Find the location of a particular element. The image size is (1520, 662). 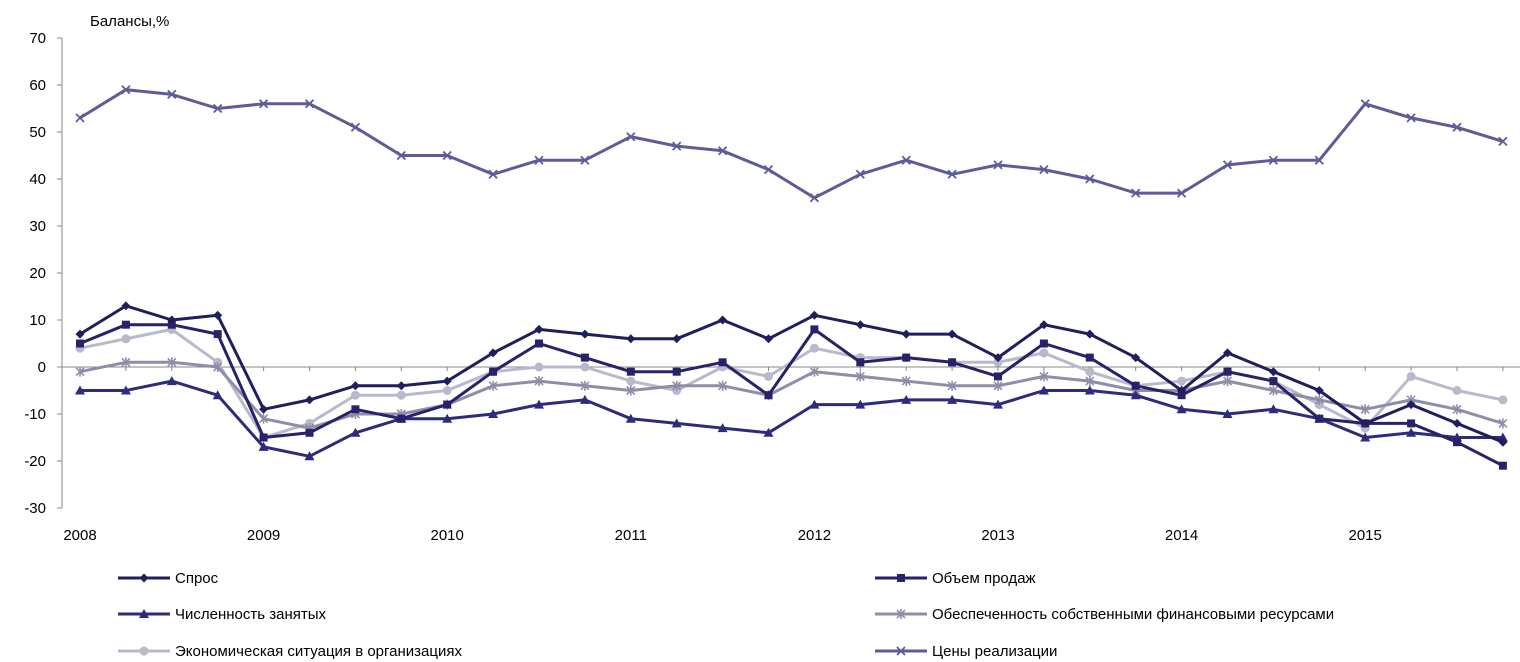

x-tick-label: 2008 is located at coordinates (79, 535).